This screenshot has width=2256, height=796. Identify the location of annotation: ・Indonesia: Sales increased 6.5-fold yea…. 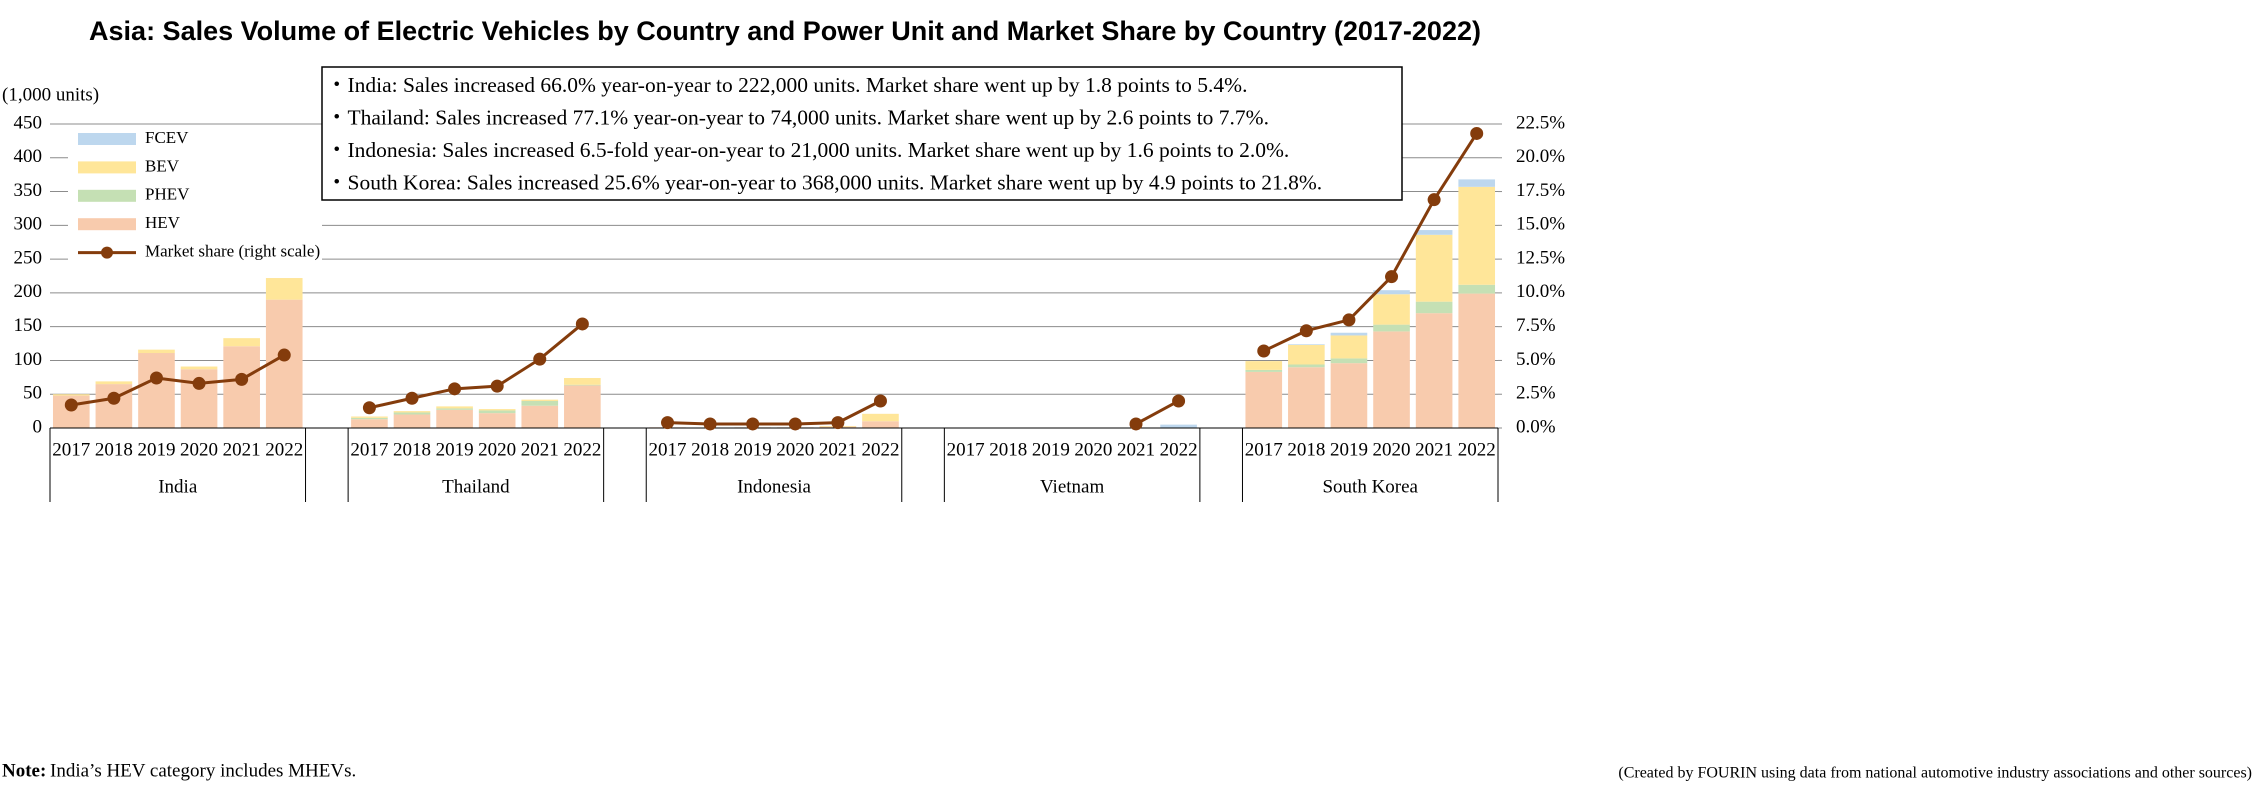
(807, 150).